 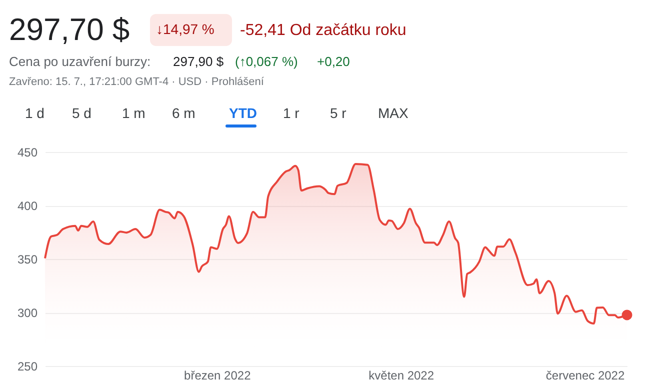 I want to click on text: -52,41 Od začátku roku, so click(x=323, y=30).